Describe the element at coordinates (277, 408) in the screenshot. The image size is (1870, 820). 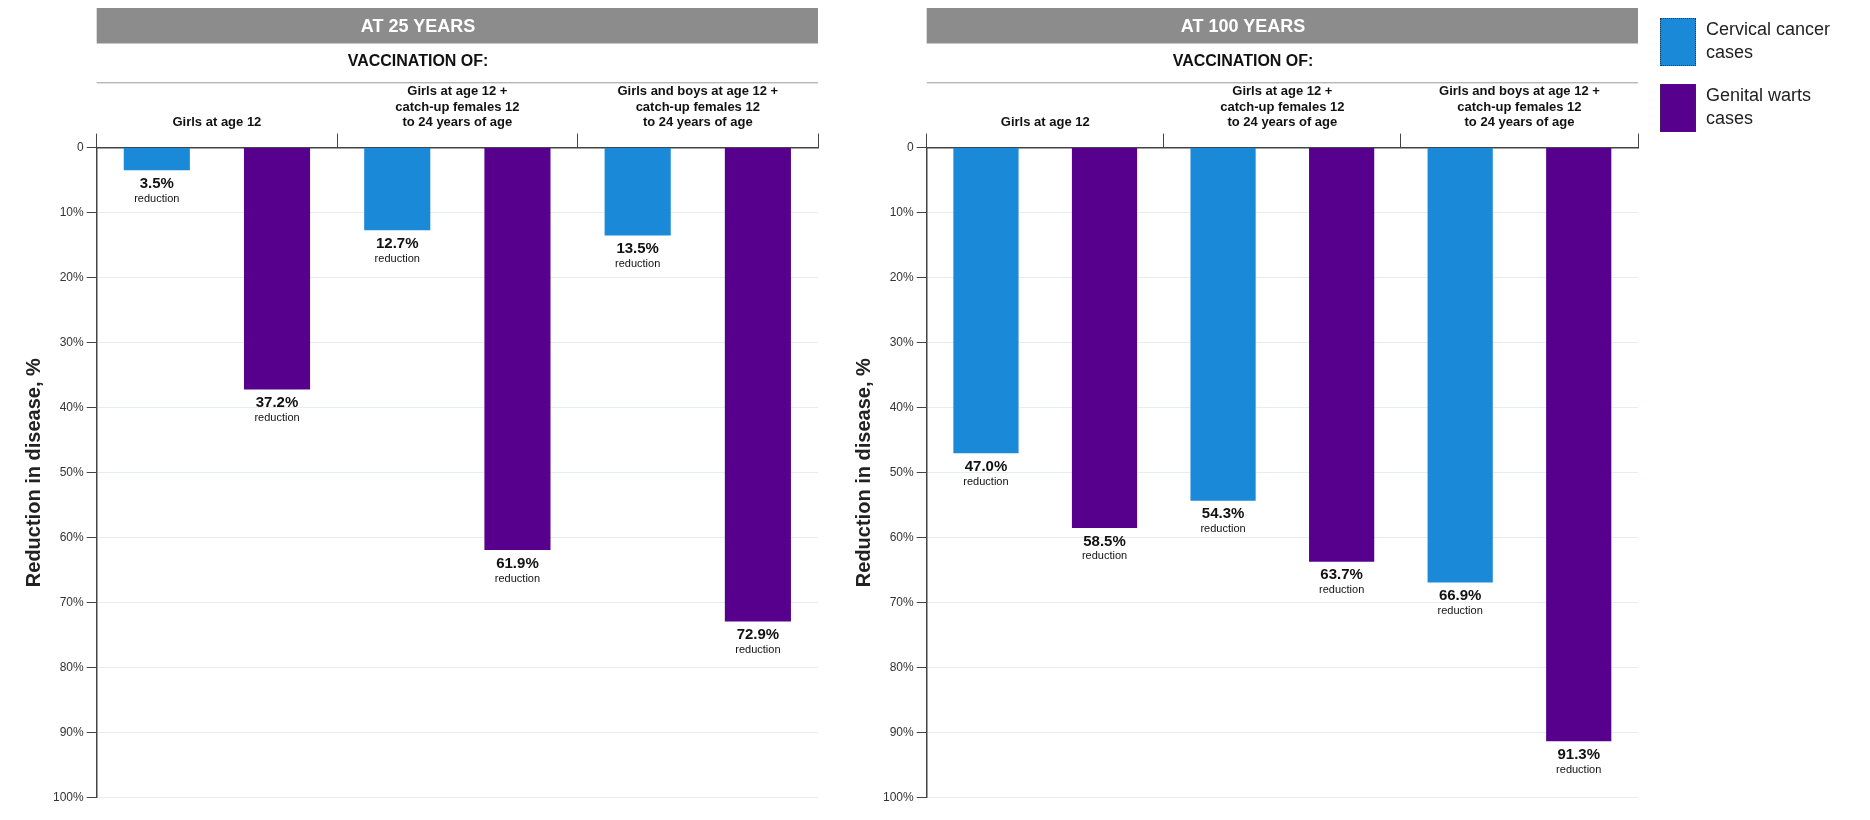
I see `data-label: 37.2% reduction` at that location.